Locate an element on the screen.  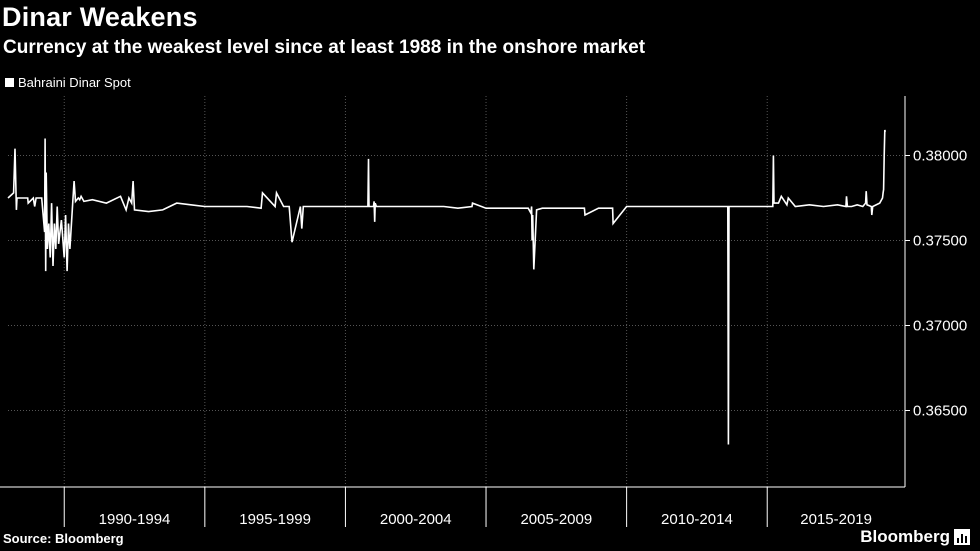
legend-swatch is located at coordinates (9, 82).